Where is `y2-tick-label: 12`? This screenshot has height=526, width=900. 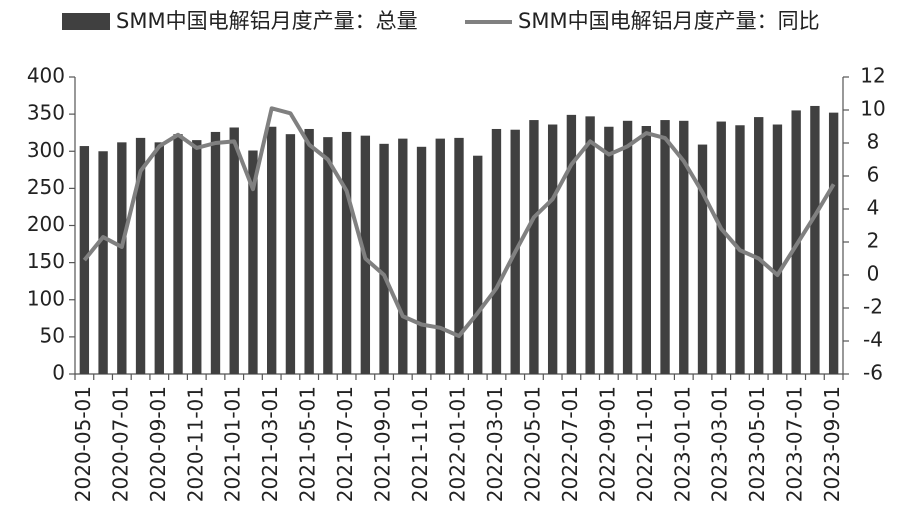
y2-tick-label: 12 is located at coordinates (872, 76).